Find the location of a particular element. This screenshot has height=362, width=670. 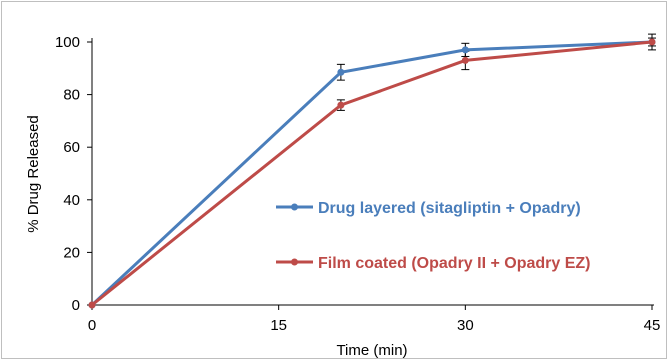

y-tick-label: 60 is located at coordinates (71, 147).